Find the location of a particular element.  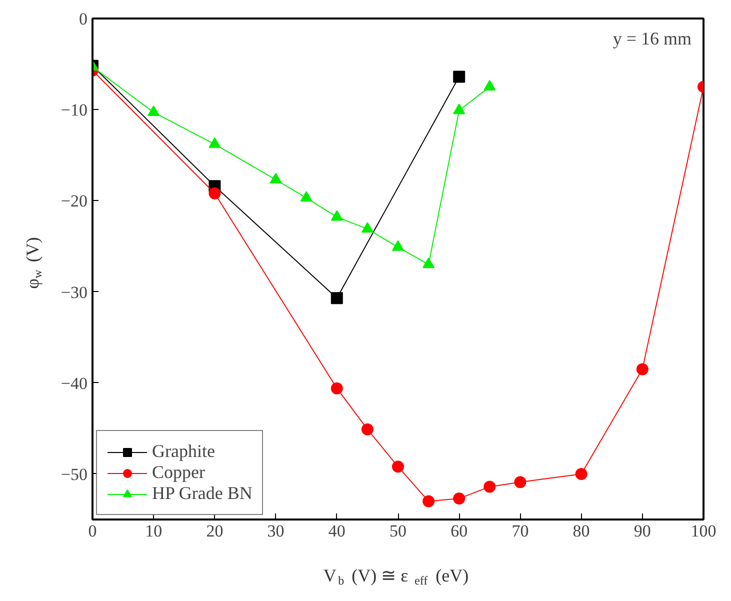

x-tick-label: 100 is located at coordinates (703, 531).